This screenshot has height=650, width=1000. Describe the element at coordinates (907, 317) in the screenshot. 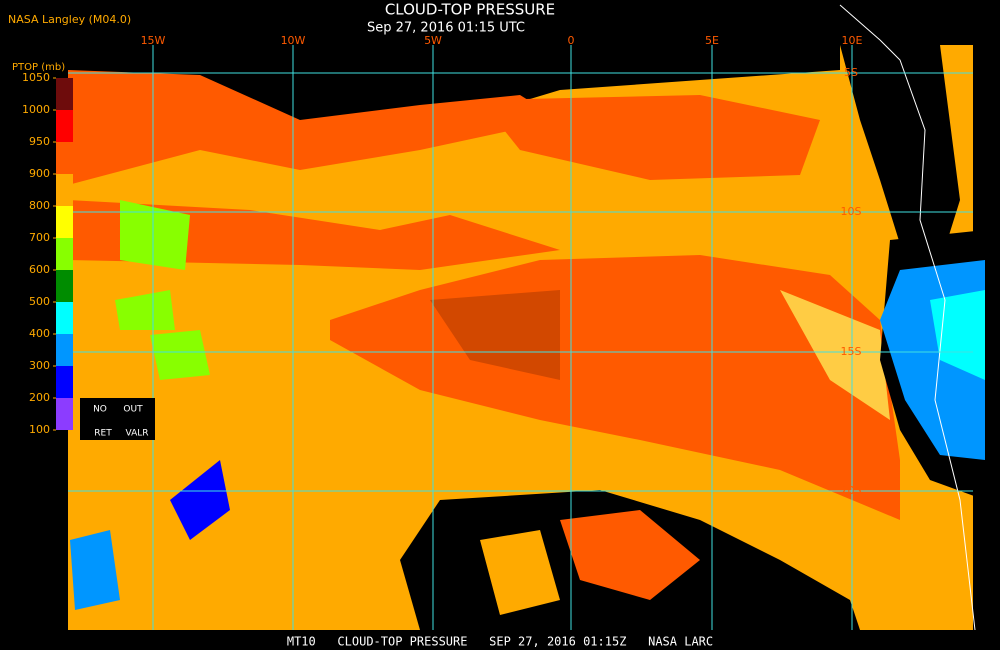

I see `coastline` at that location.